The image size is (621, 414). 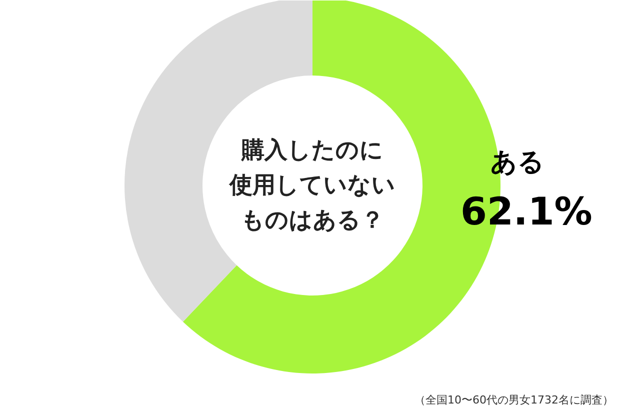 What do you see at coordinates (312, 185) in the screenshot?
I see `text: 購入したのに使用していないものはある？` at bounding box center [312, 185].